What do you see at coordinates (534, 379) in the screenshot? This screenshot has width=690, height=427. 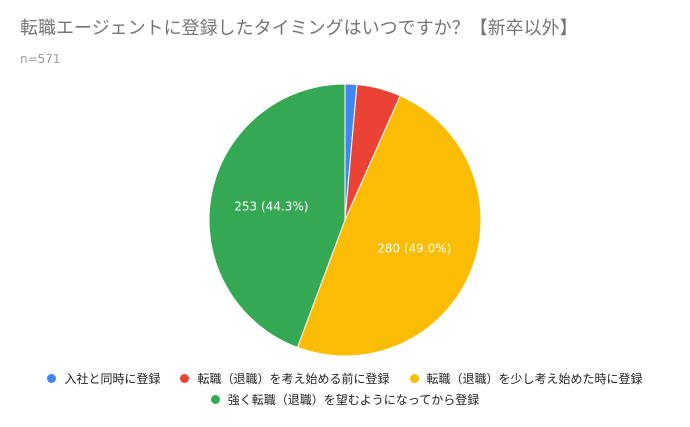 I see `legend-label-2: 転職（退職）を少し考え始めた時に登録` at bounding box center [534, 379].